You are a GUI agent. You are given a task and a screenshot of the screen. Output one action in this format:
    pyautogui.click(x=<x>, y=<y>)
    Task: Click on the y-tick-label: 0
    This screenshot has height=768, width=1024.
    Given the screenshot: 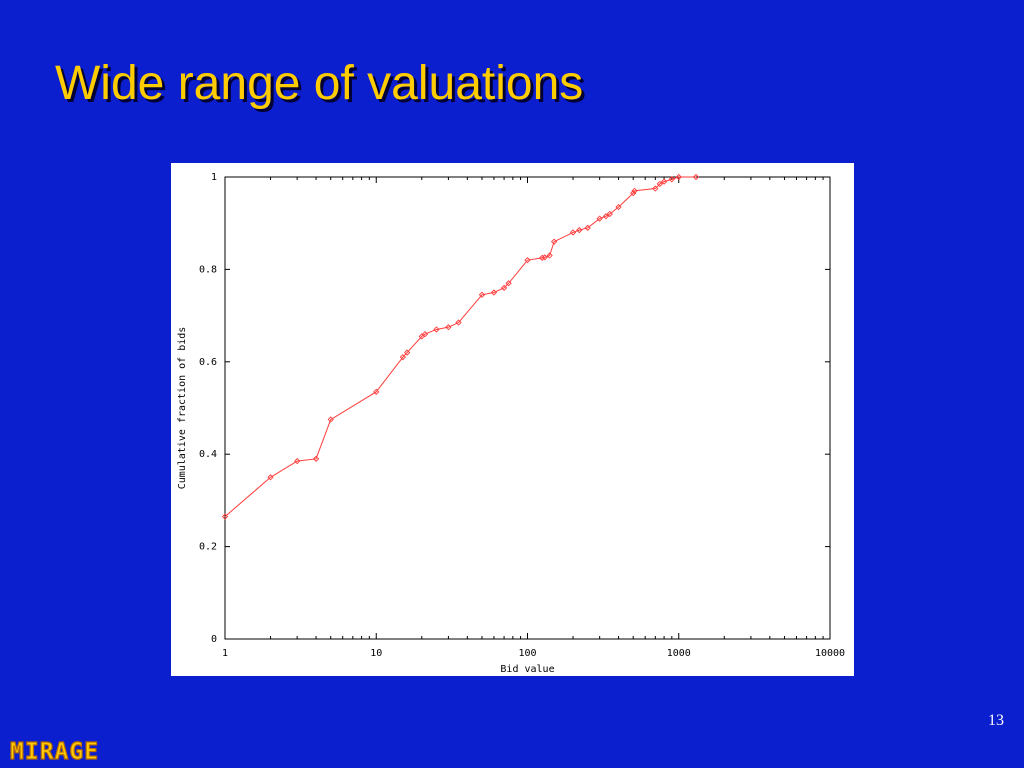 What is the action you would take?
    pyautogui.click(x=214, y=639)
    